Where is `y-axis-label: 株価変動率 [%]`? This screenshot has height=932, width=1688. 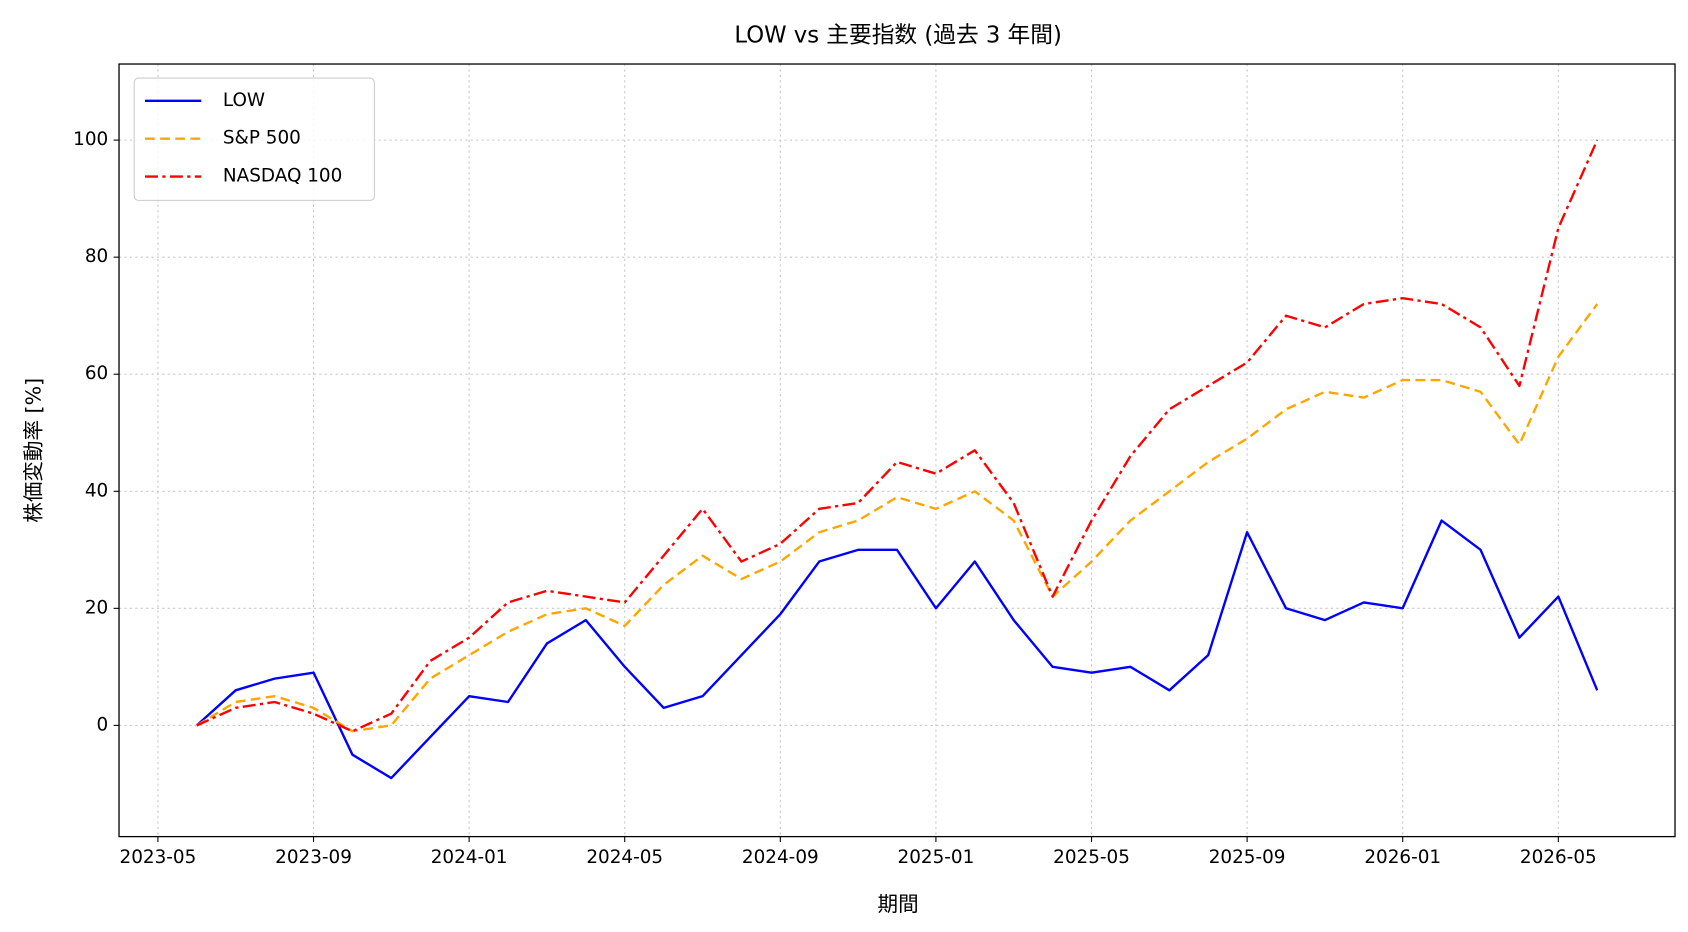 y-axis-label: 株価変動率 [%] is located at coordinates (34, 450).